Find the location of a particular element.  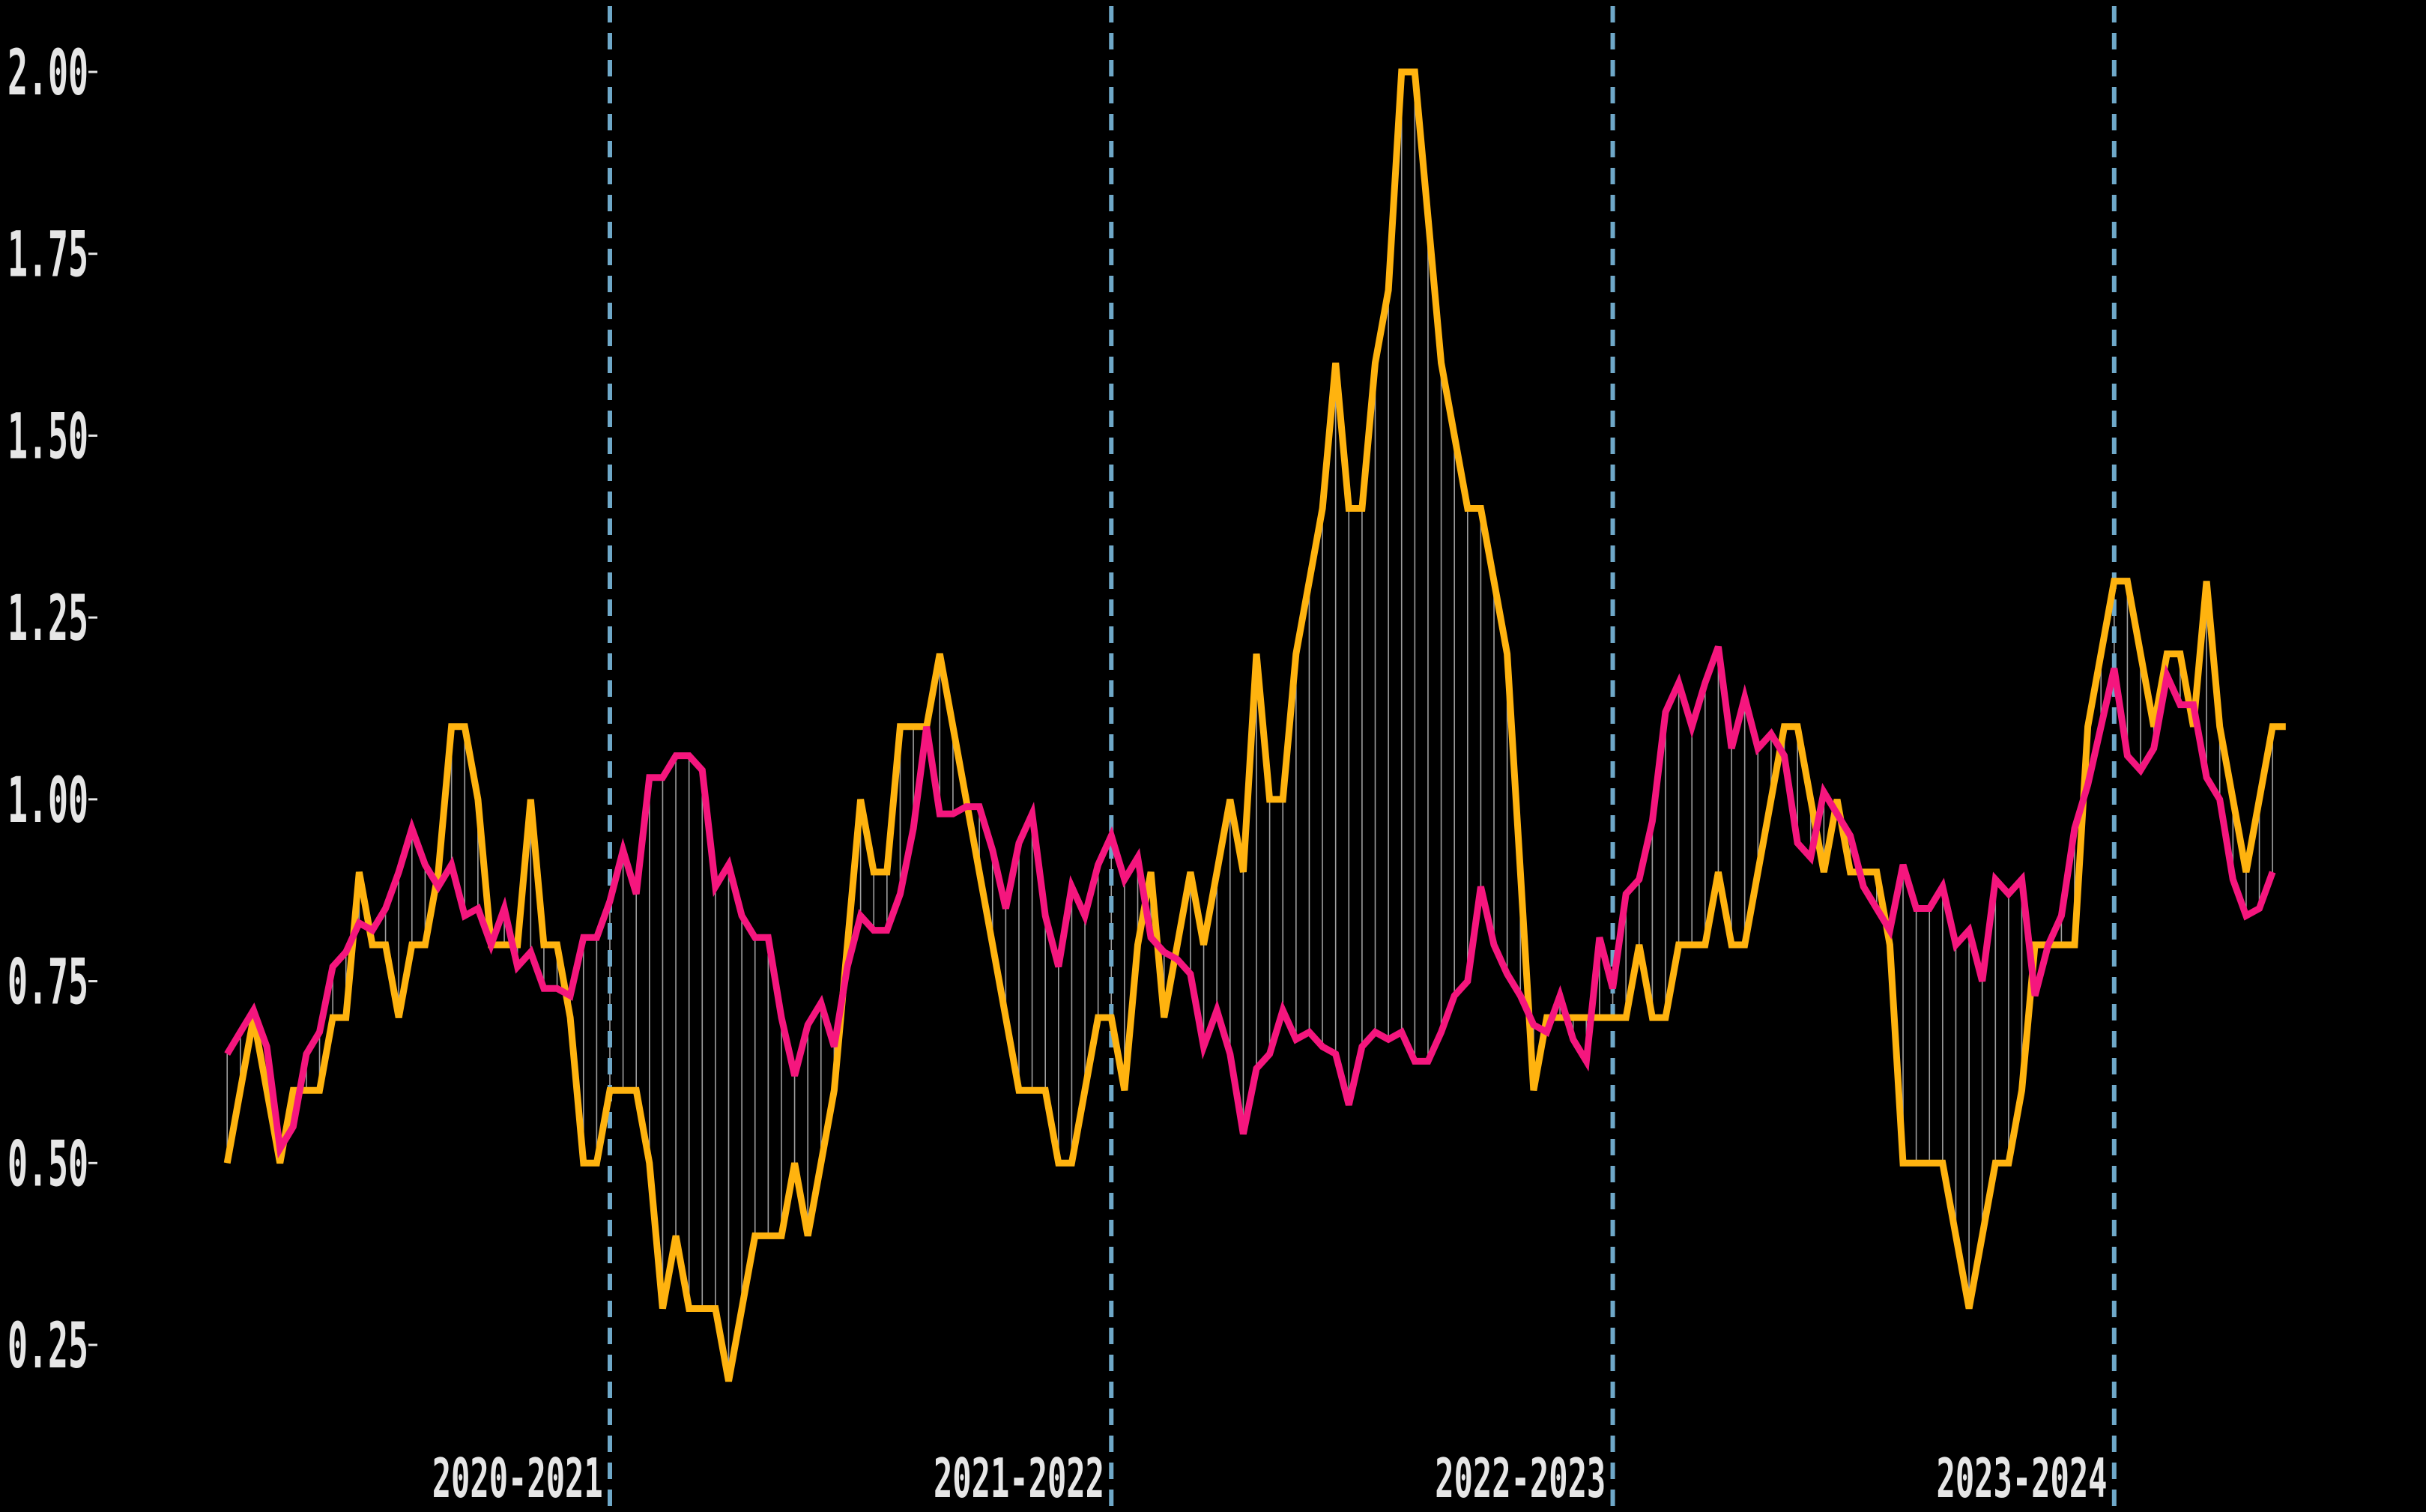

y-tick-label-7: 2.00 is located at coordinates (47, 72).